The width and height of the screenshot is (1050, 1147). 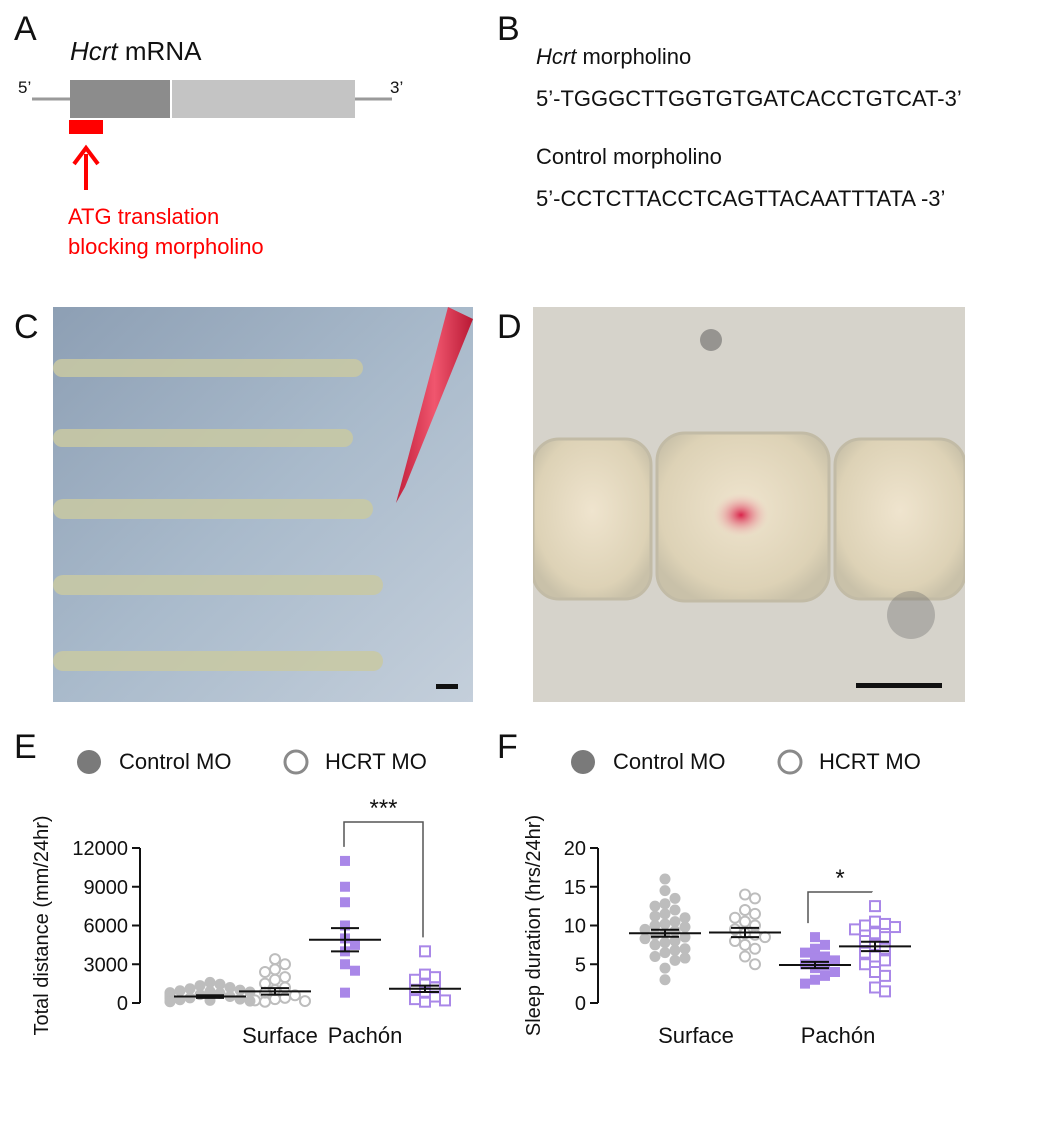 I want to click on embryo-closeup-photo, so click(x=749, y=504).